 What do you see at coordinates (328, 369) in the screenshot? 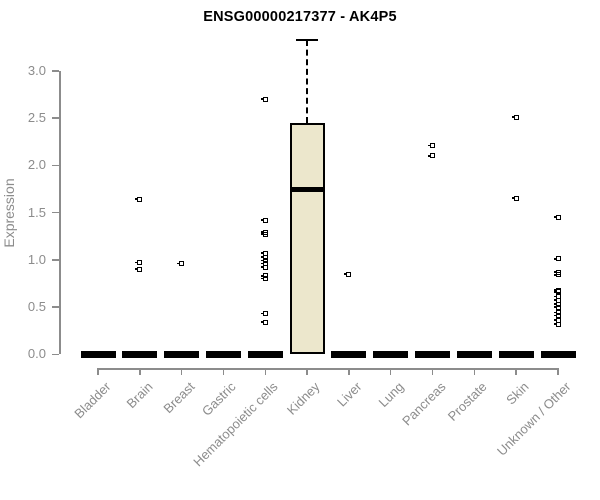
I see `x-axis-line` at bounding box center [328, 369].